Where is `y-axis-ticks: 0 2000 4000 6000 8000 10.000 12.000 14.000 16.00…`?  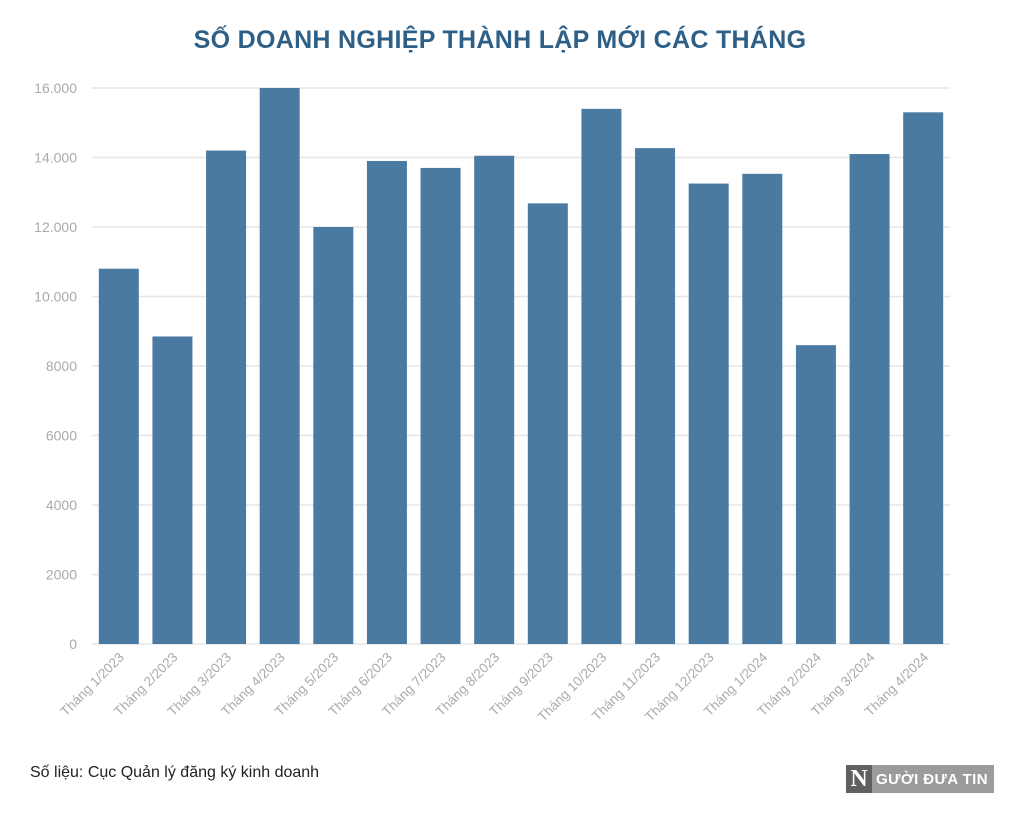
y-axis-ticks: 0 2000 4000 6000 8000 10.000 12.000 14.000 16.00… is located at coordinates (55, 366).